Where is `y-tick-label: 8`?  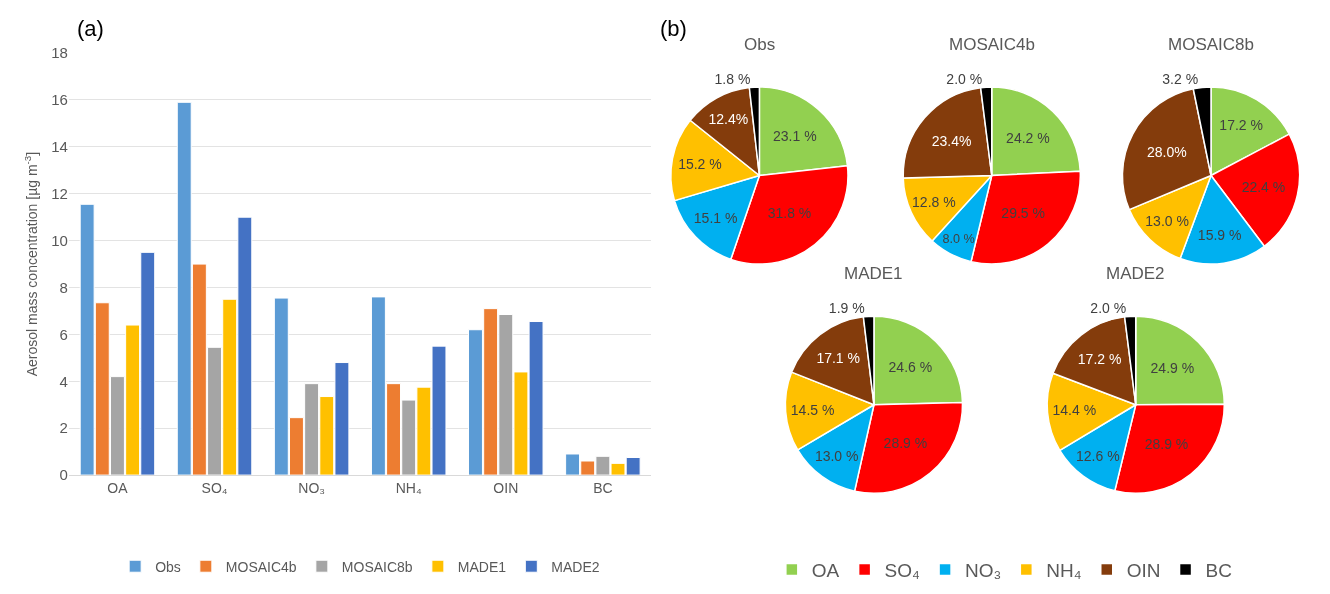
y-tick-label: 8 is located at coordinates (63, 287).